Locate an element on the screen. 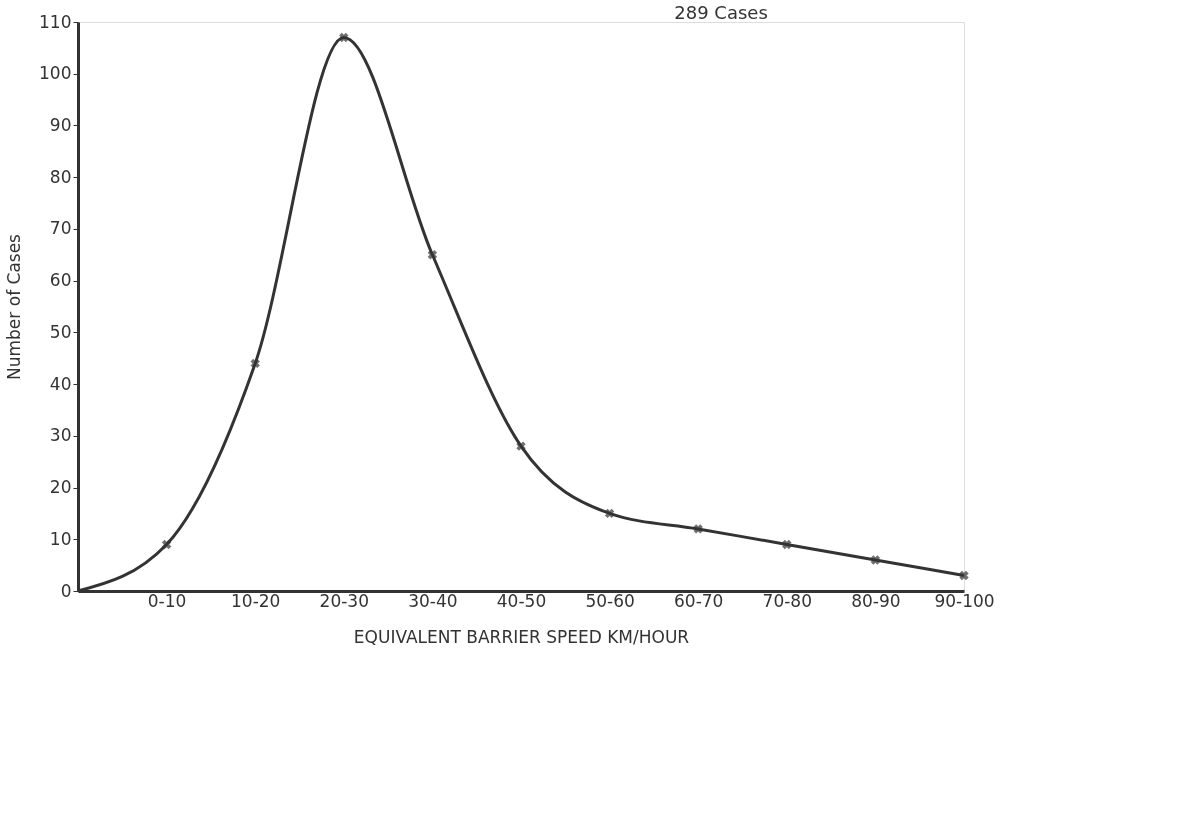 This screenshot has width=1191, height=817. x-tick-label: 80-90 is located at coordinates (876, 600).